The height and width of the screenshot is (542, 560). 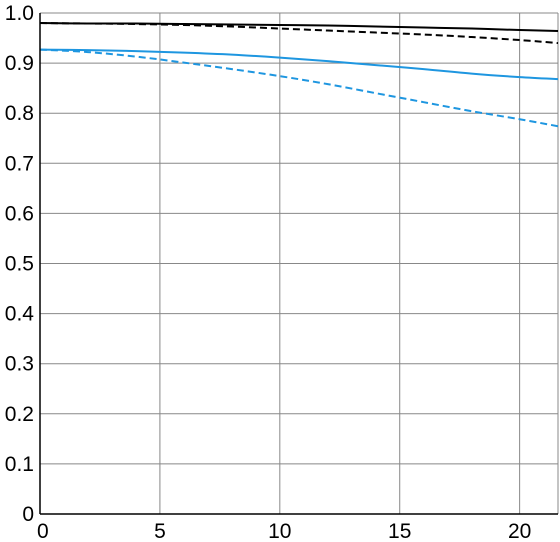 What do you see at coordinates (299, 33) in the screenshot?
I see `series-line-black-dashed` at bounding box center [299, 33].